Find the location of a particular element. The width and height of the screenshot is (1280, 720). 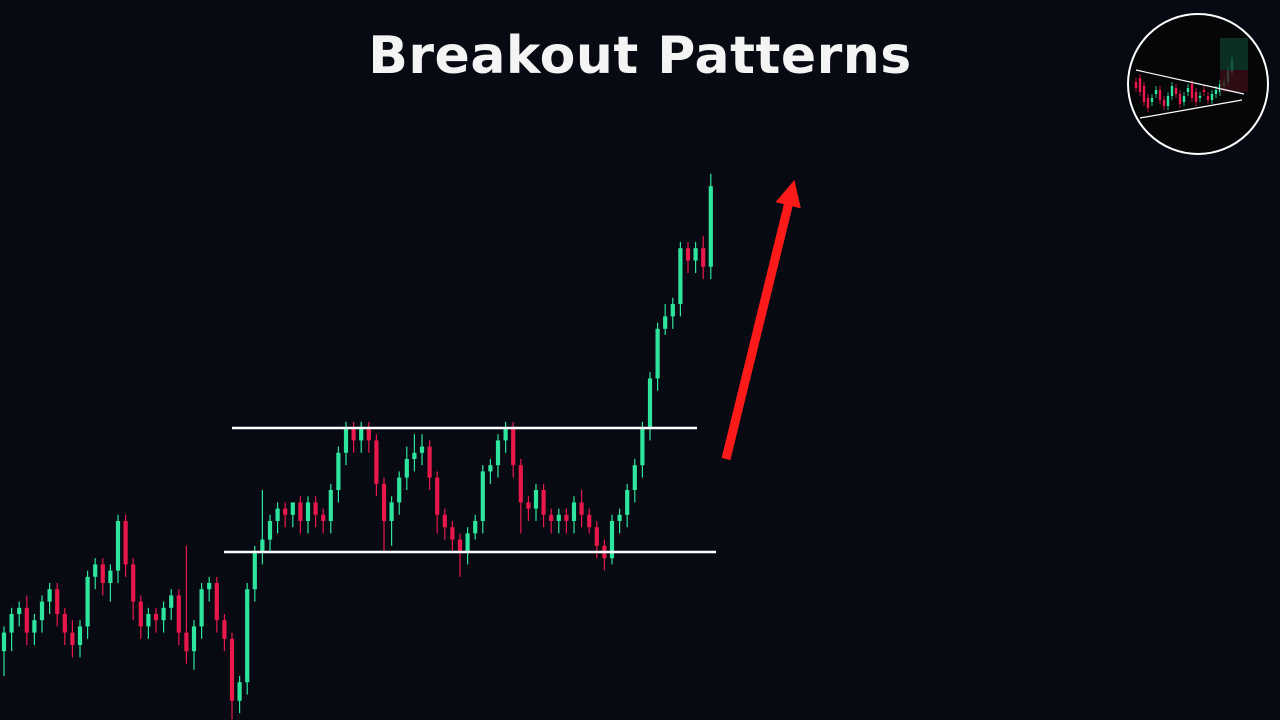

thumb-lower-trendline is located at coordinates (1191, 109).